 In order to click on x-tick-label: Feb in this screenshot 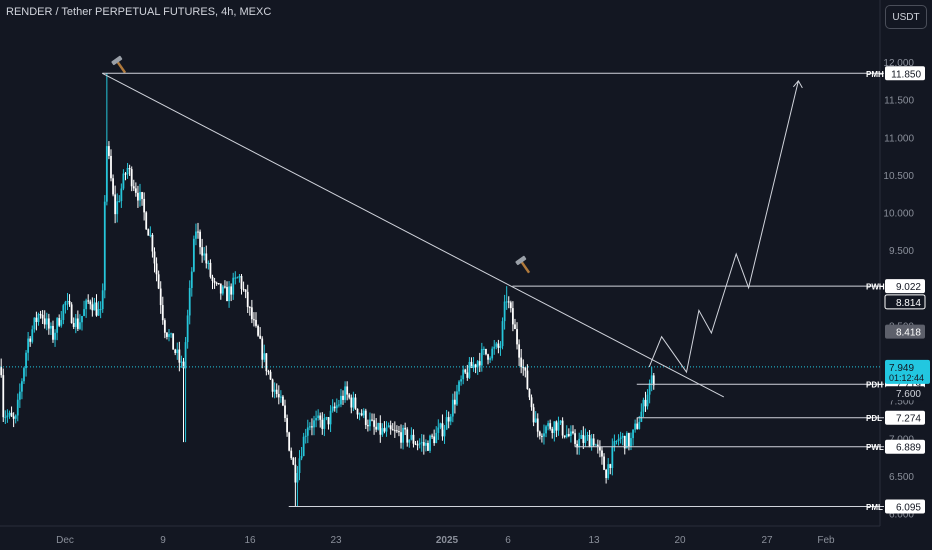, I will do `click(826, 540)`.